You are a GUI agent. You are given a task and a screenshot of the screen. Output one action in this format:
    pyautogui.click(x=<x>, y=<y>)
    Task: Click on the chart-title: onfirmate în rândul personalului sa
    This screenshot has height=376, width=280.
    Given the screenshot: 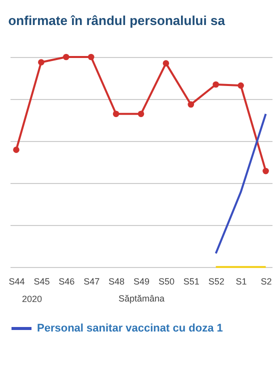 What is the action you would take?
    pyautogui.click(x=117, y=20)
    